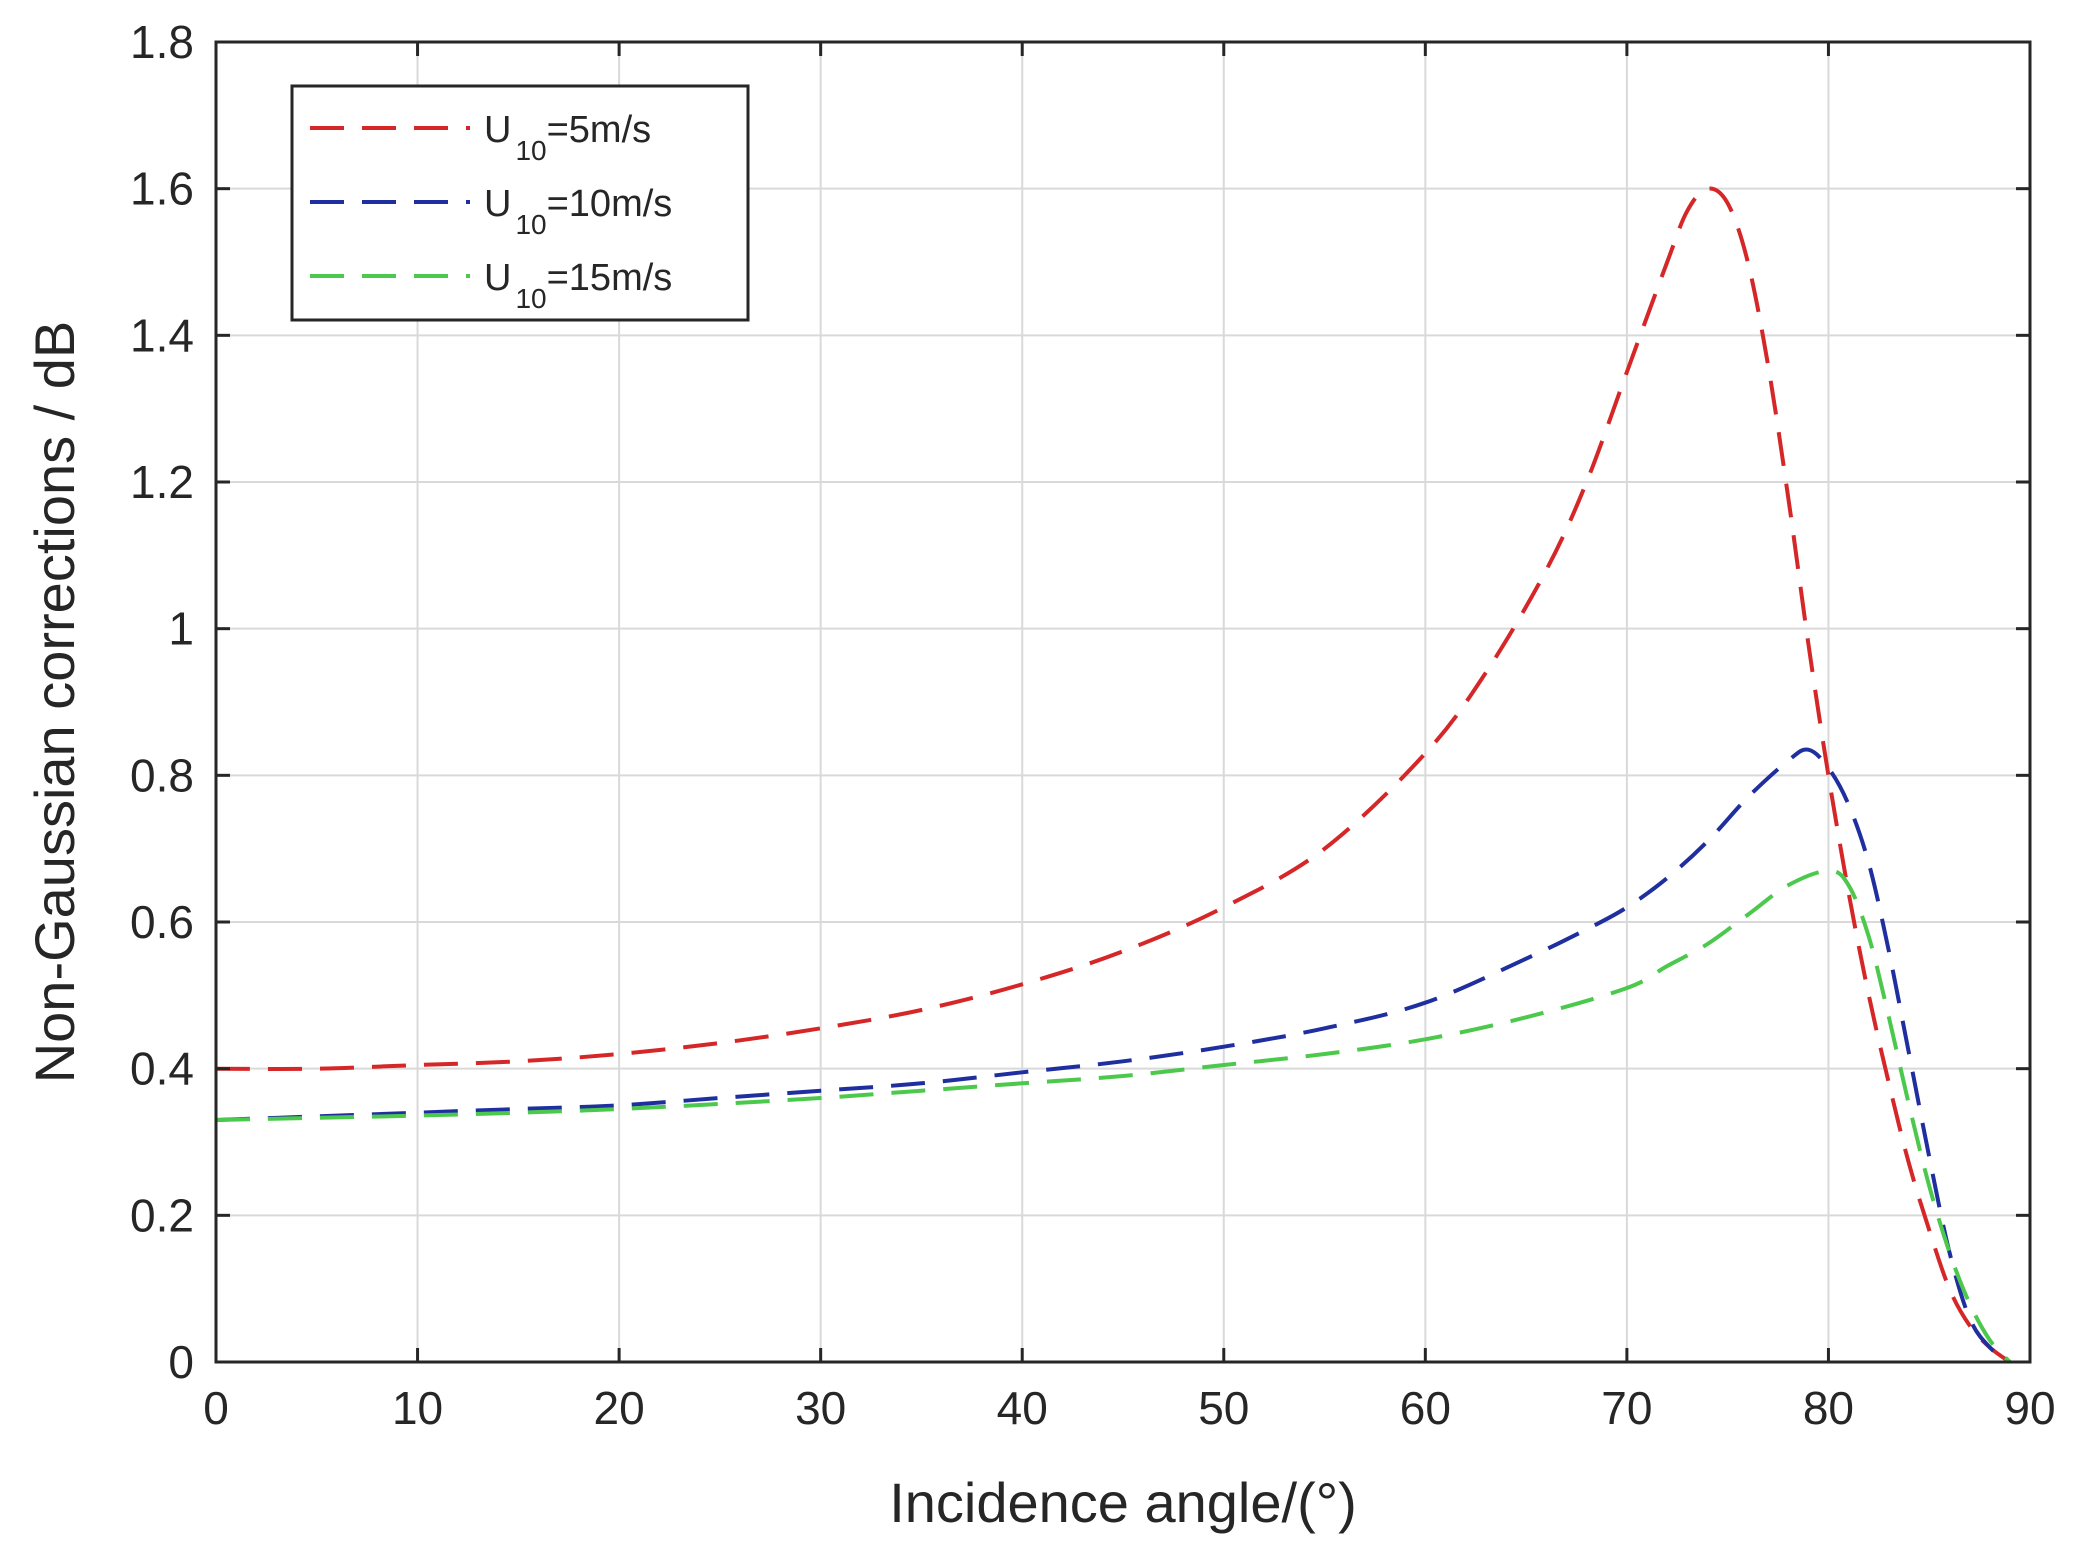 This screenshot has width=2084, height=1565. What do you see at coordinates (2029, 1408) in the screenshot?
I see `x-tick-label: 90` at bounding box center [2029, 1408].